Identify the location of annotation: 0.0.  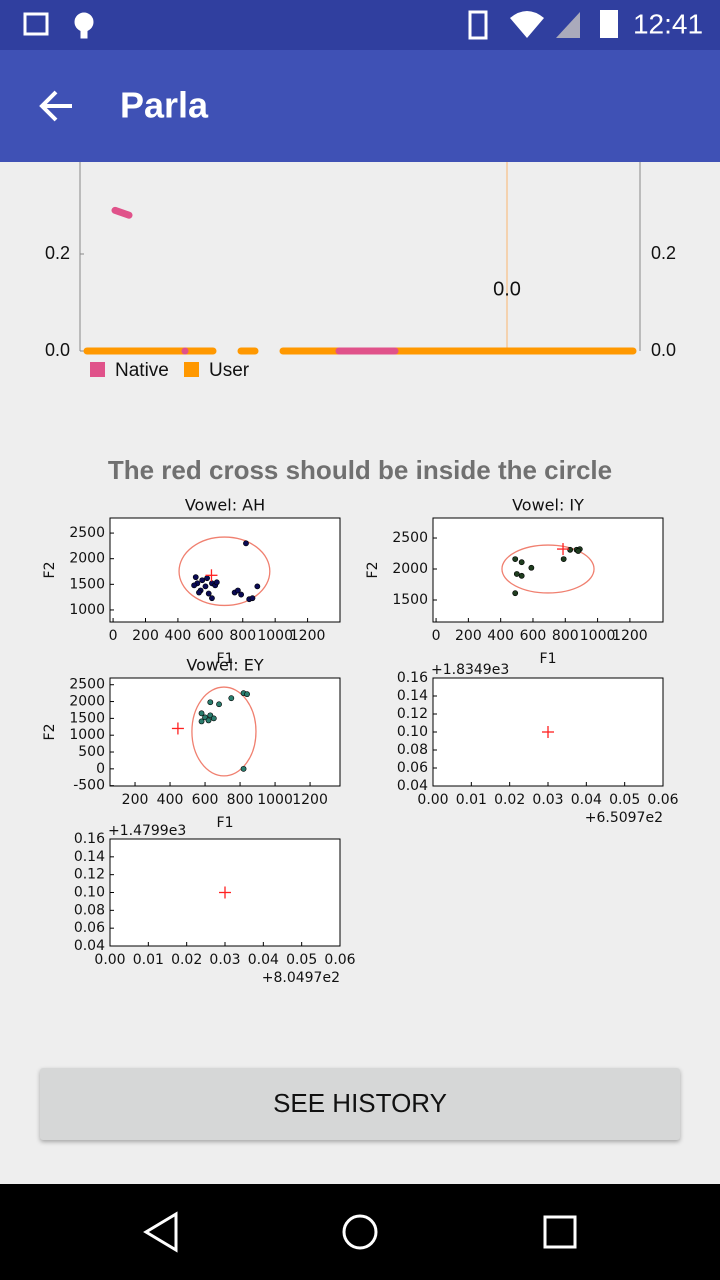
(507, 289).